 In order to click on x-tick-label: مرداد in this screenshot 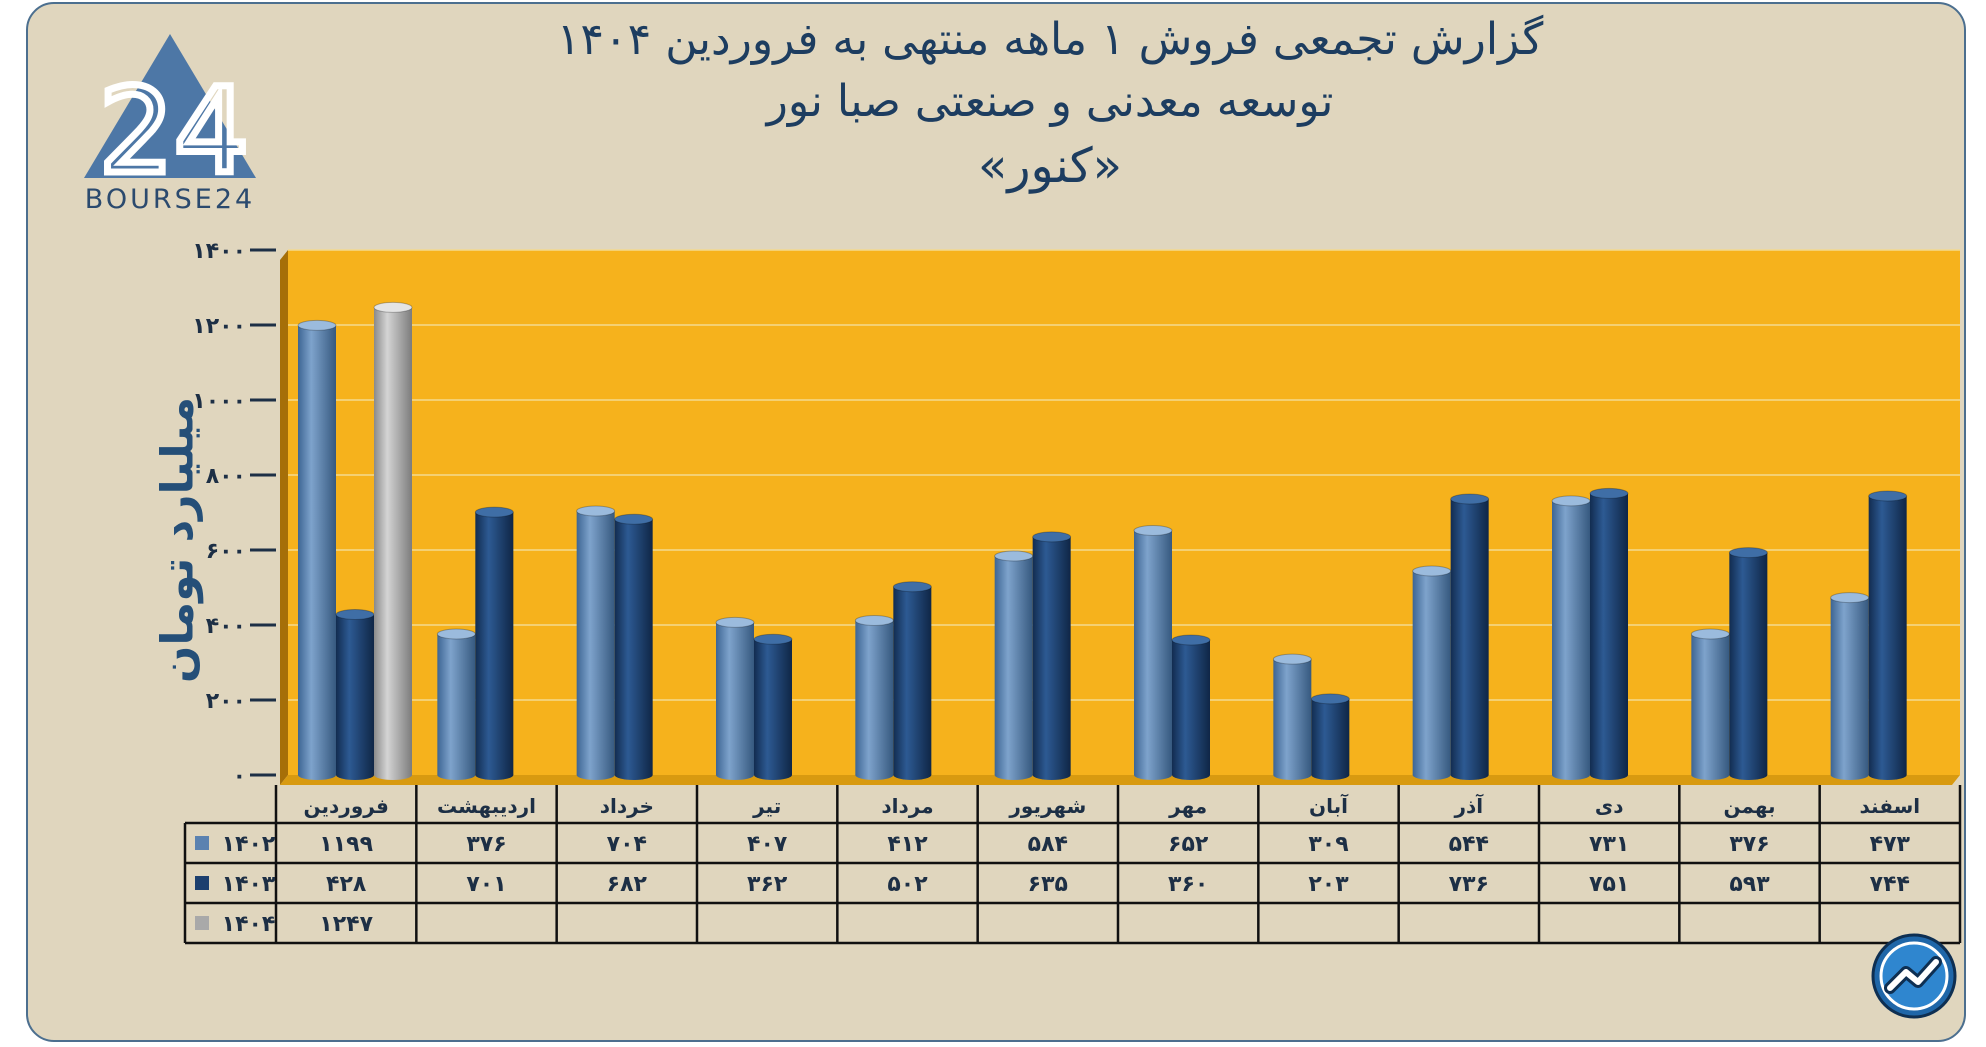, I will do `click(907, 806)`.